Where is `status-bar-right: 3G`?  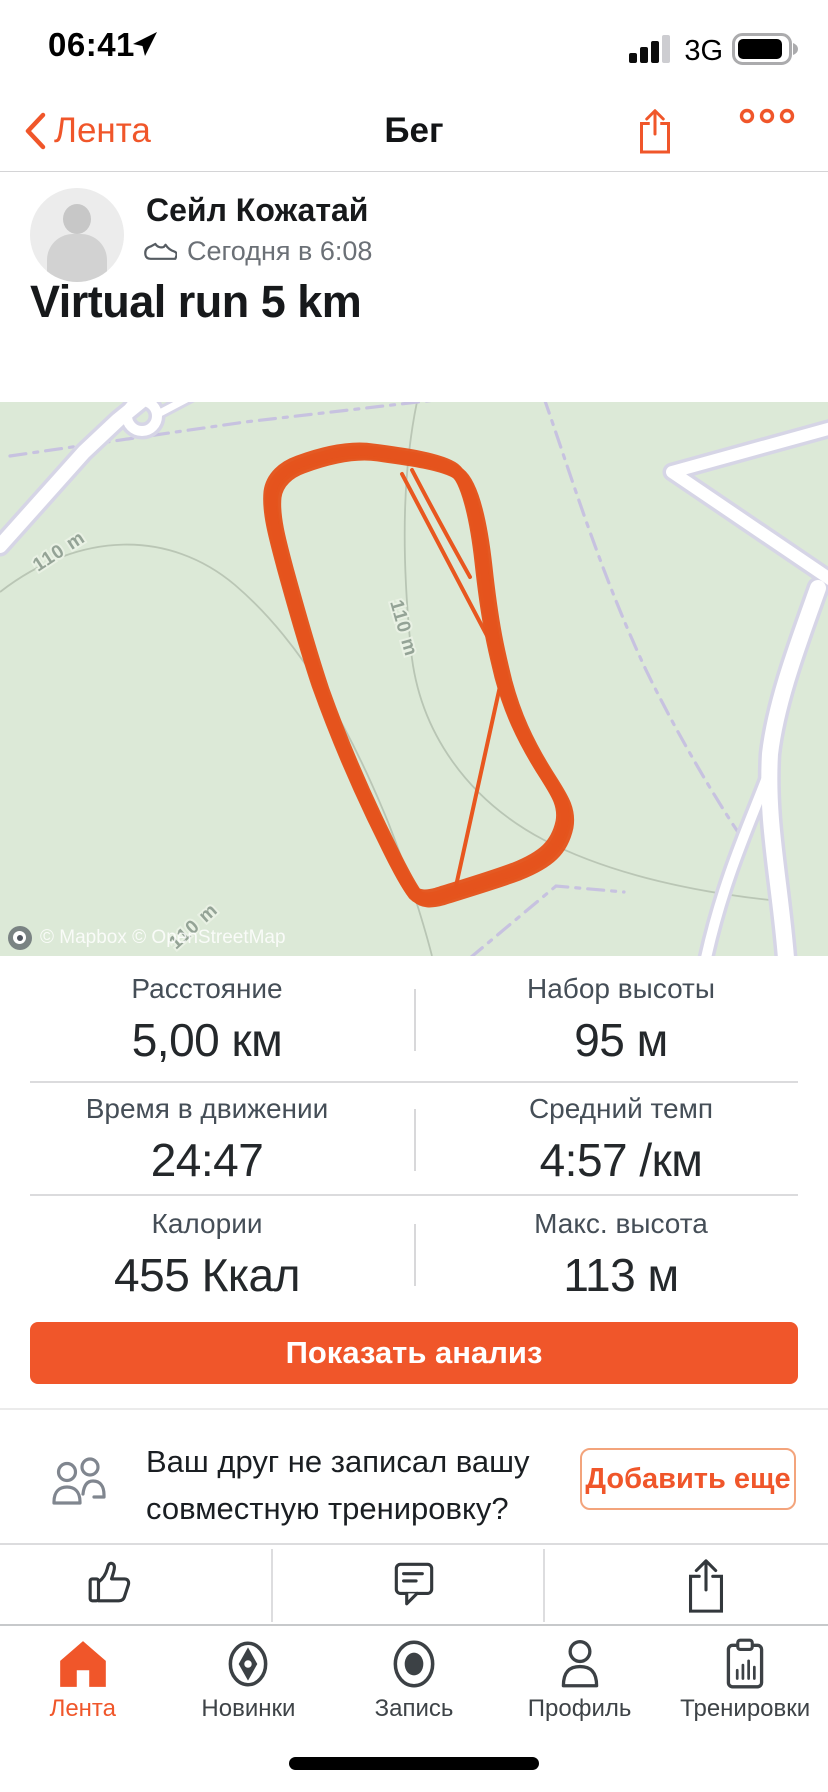
status-bar-right: 3G is located at coordinates (713, 51).